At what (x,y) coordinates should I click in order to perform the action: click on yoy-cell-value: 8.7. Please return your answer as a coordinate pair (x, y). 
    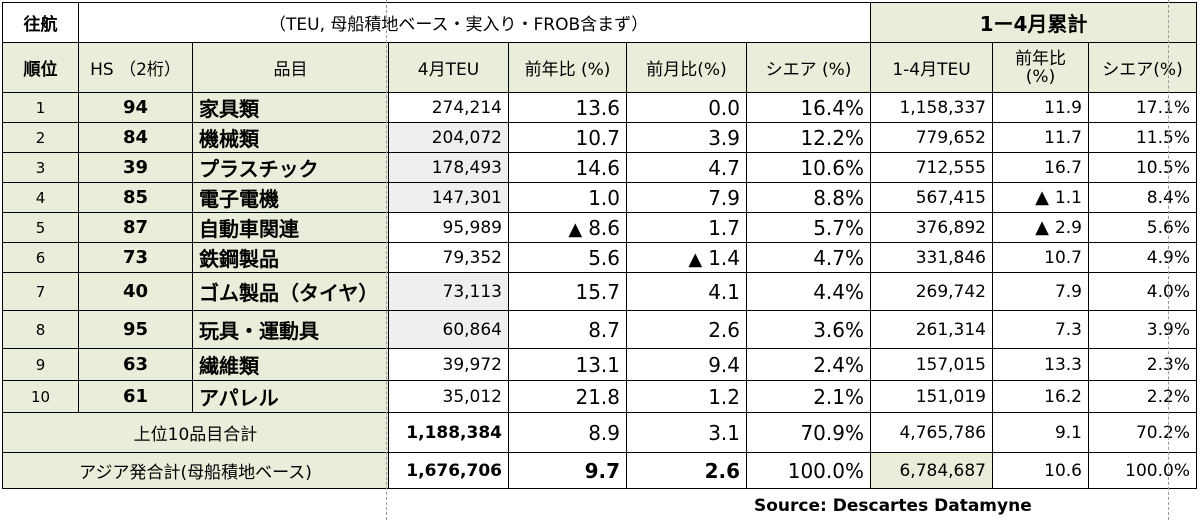
    Looking at the image, I should click on (604, 329).